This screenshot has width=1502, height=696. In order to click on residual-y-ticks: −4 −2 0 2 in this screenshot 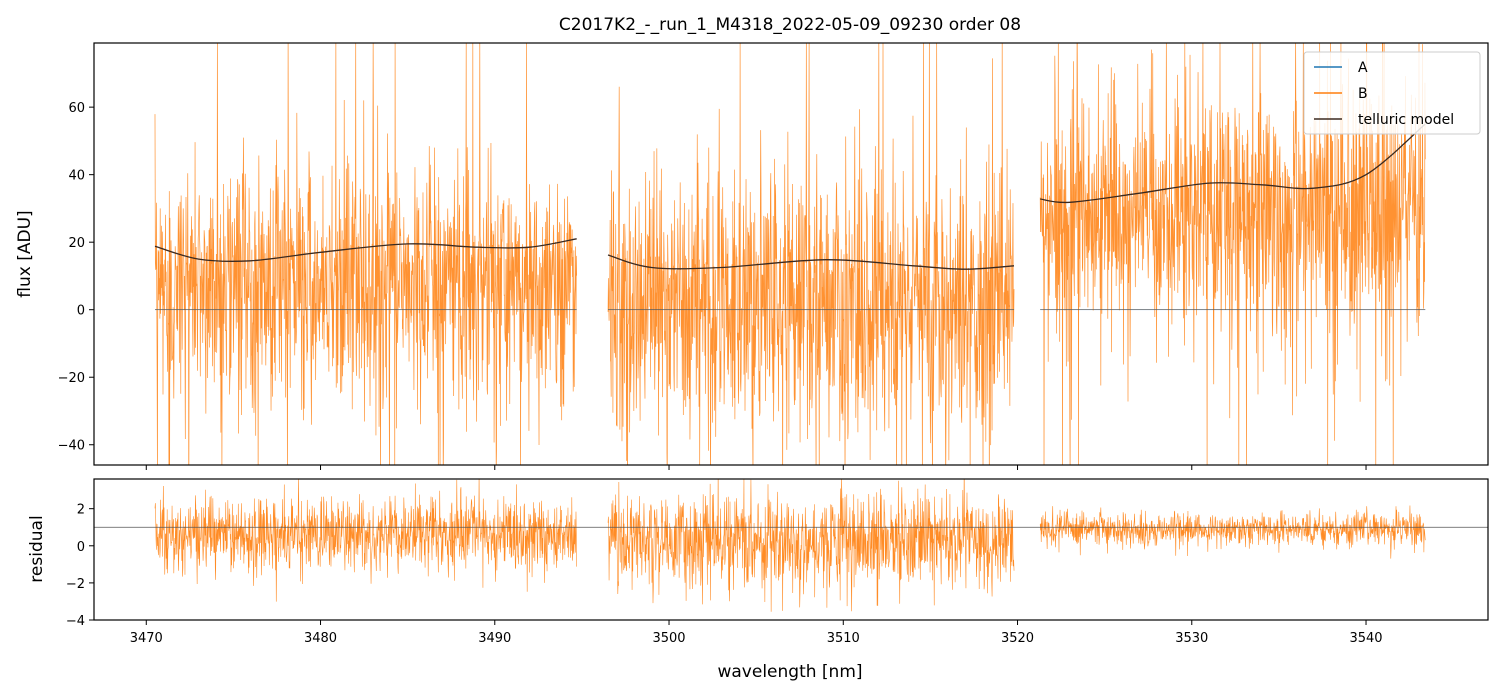, I will do `click(80, 566)`.